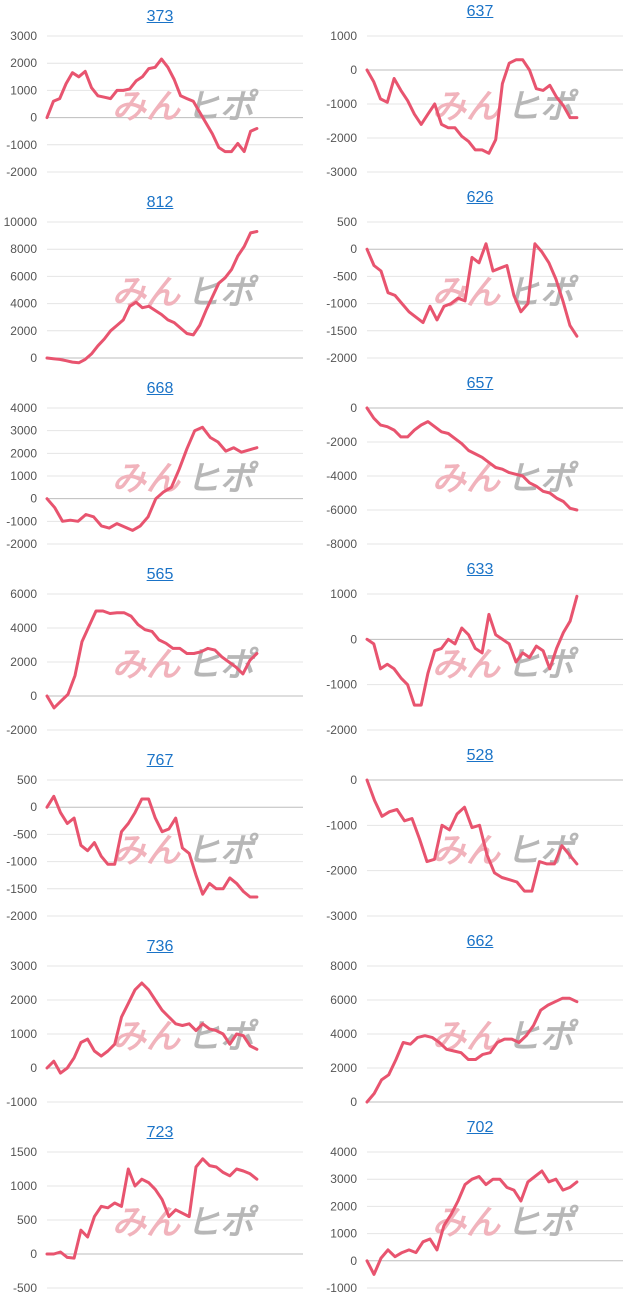 This screenshot has height=1303, width=640. I want to click on chart-title-link: 633, so click(480, 569).